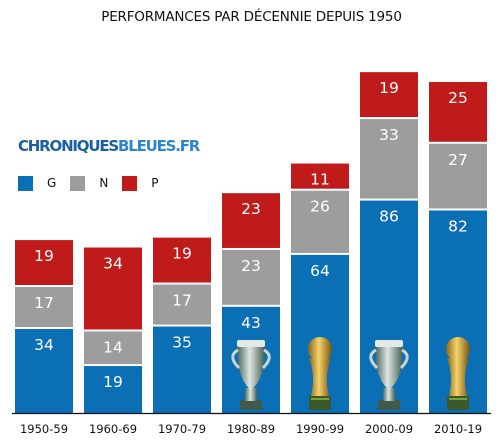 The width and height of the screenshot is (503, 446). What do you see at coordinates (389, 217) in the screenshot?
I see `data-label-g-2000-09: 86` at bounding box center [389, 217].